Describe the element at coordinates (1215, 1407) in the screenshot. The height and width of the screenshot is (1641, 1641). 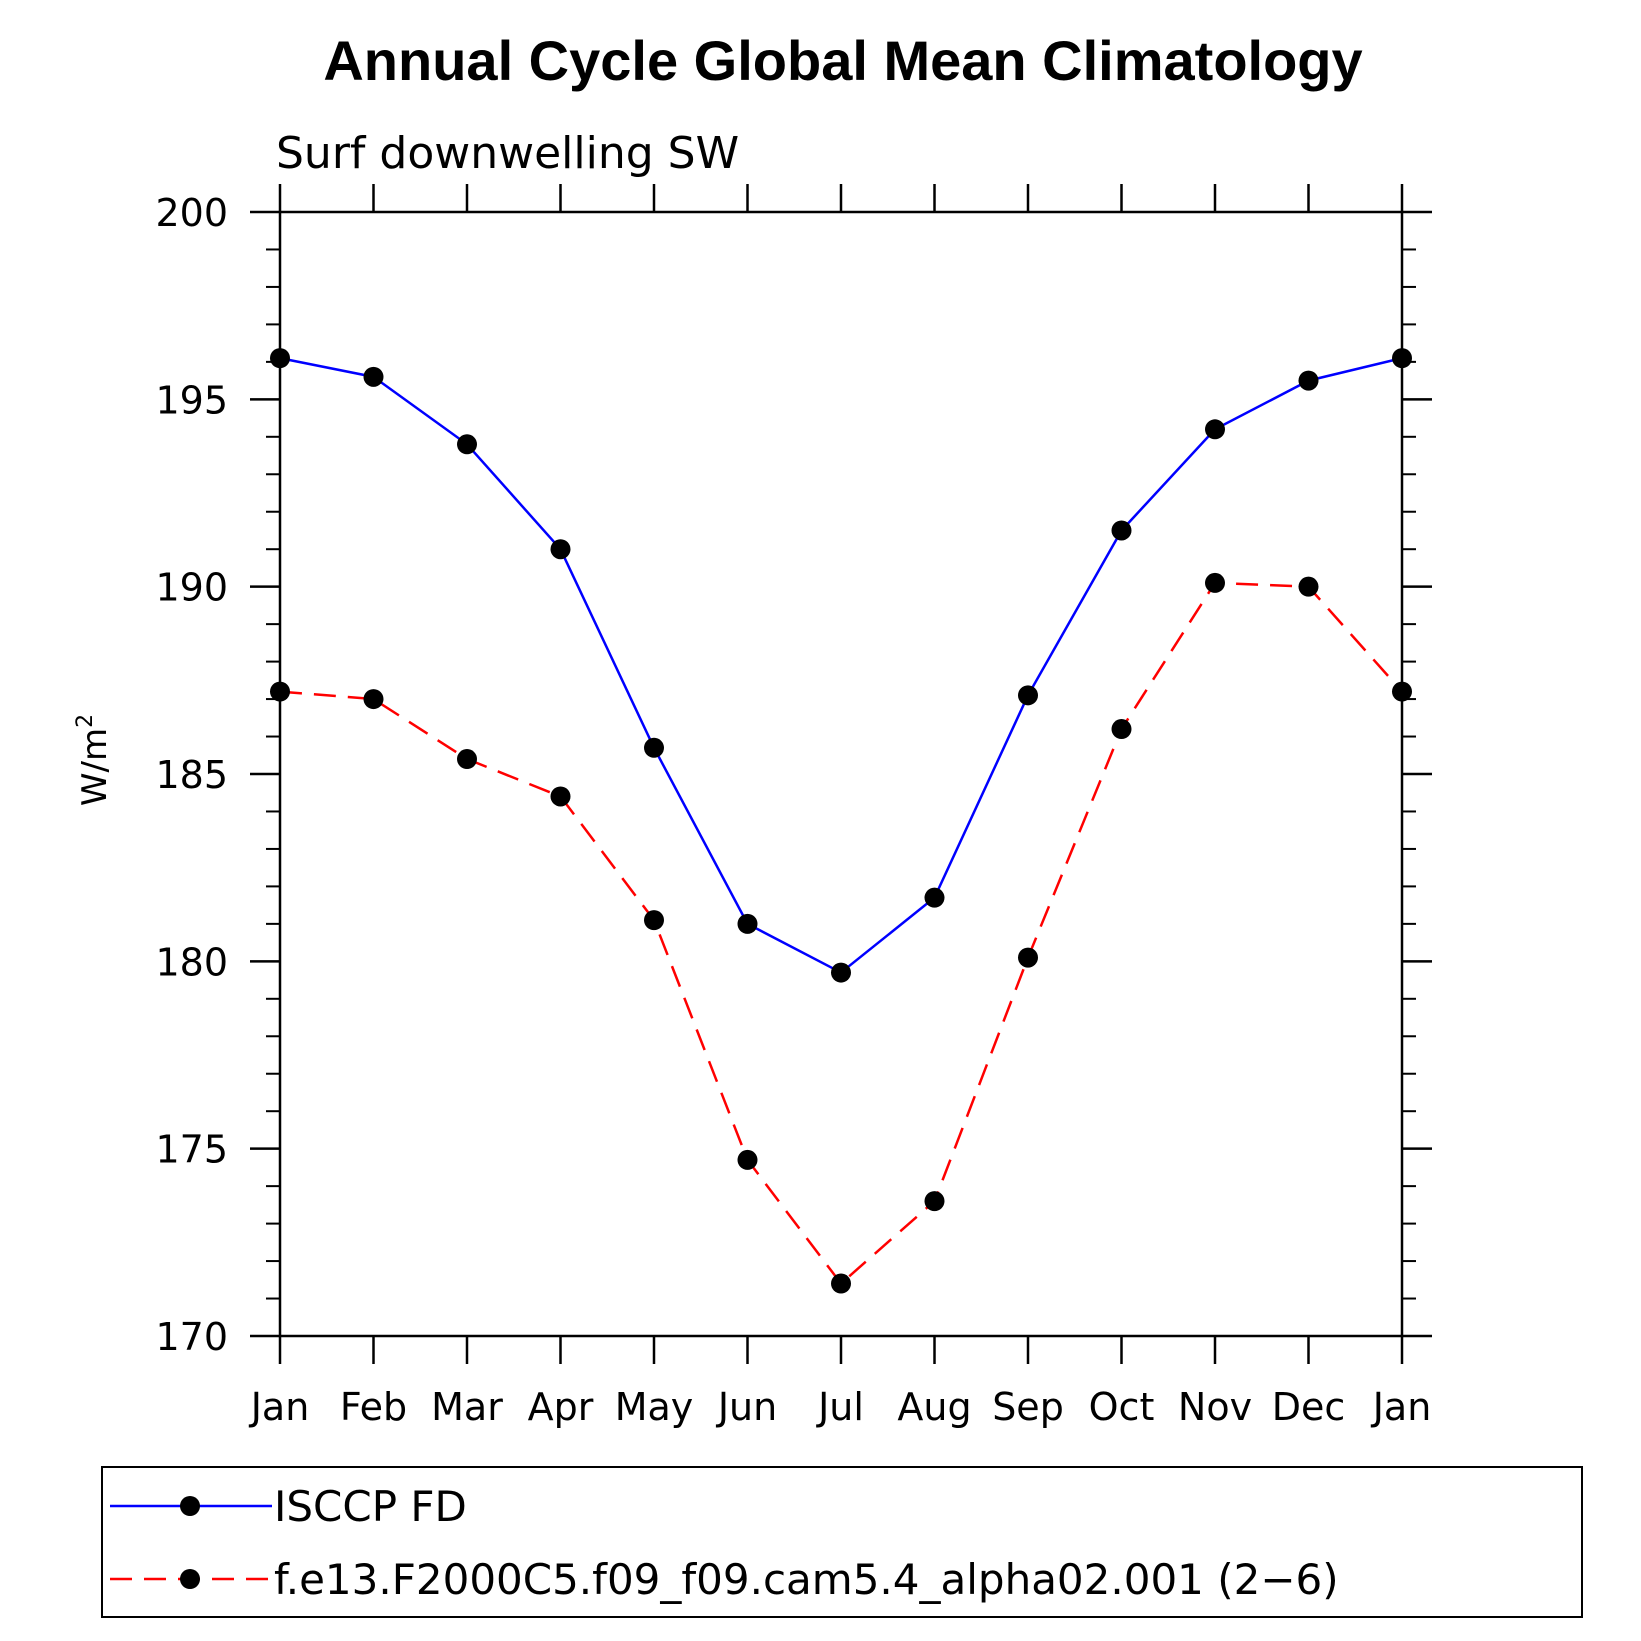
I see `x-tick-label: Nov` at that location.